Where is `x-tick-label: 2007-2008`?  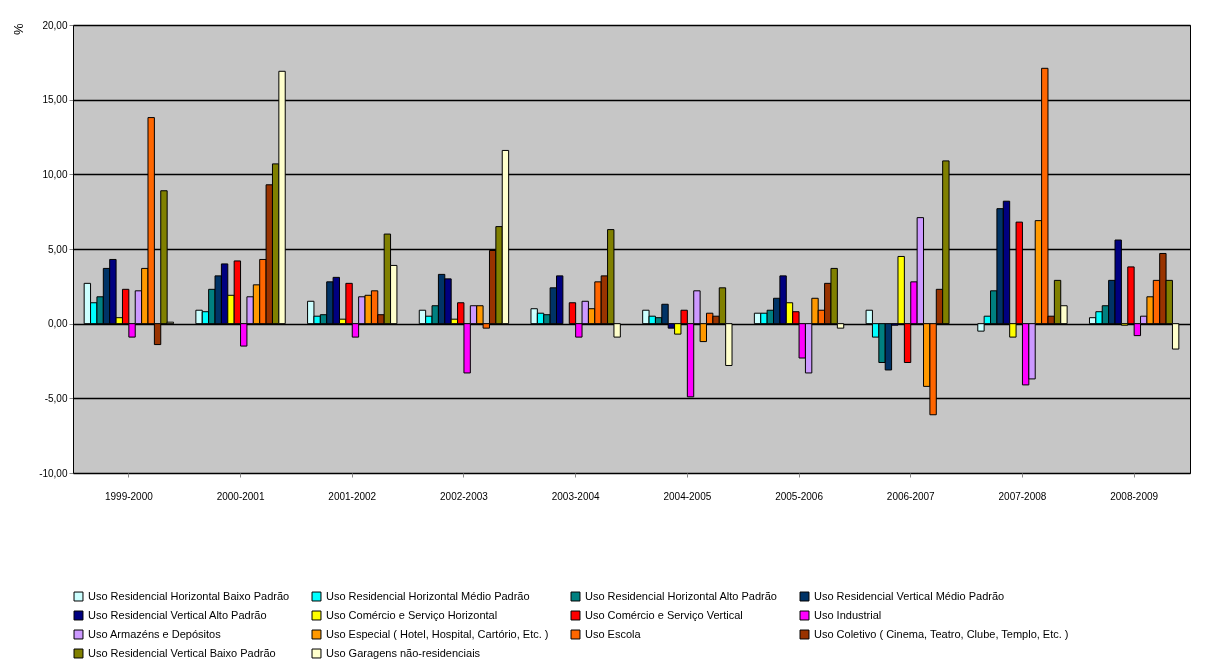 x-tick-label: 2007-2008 is located at coordinates (1022, 496).